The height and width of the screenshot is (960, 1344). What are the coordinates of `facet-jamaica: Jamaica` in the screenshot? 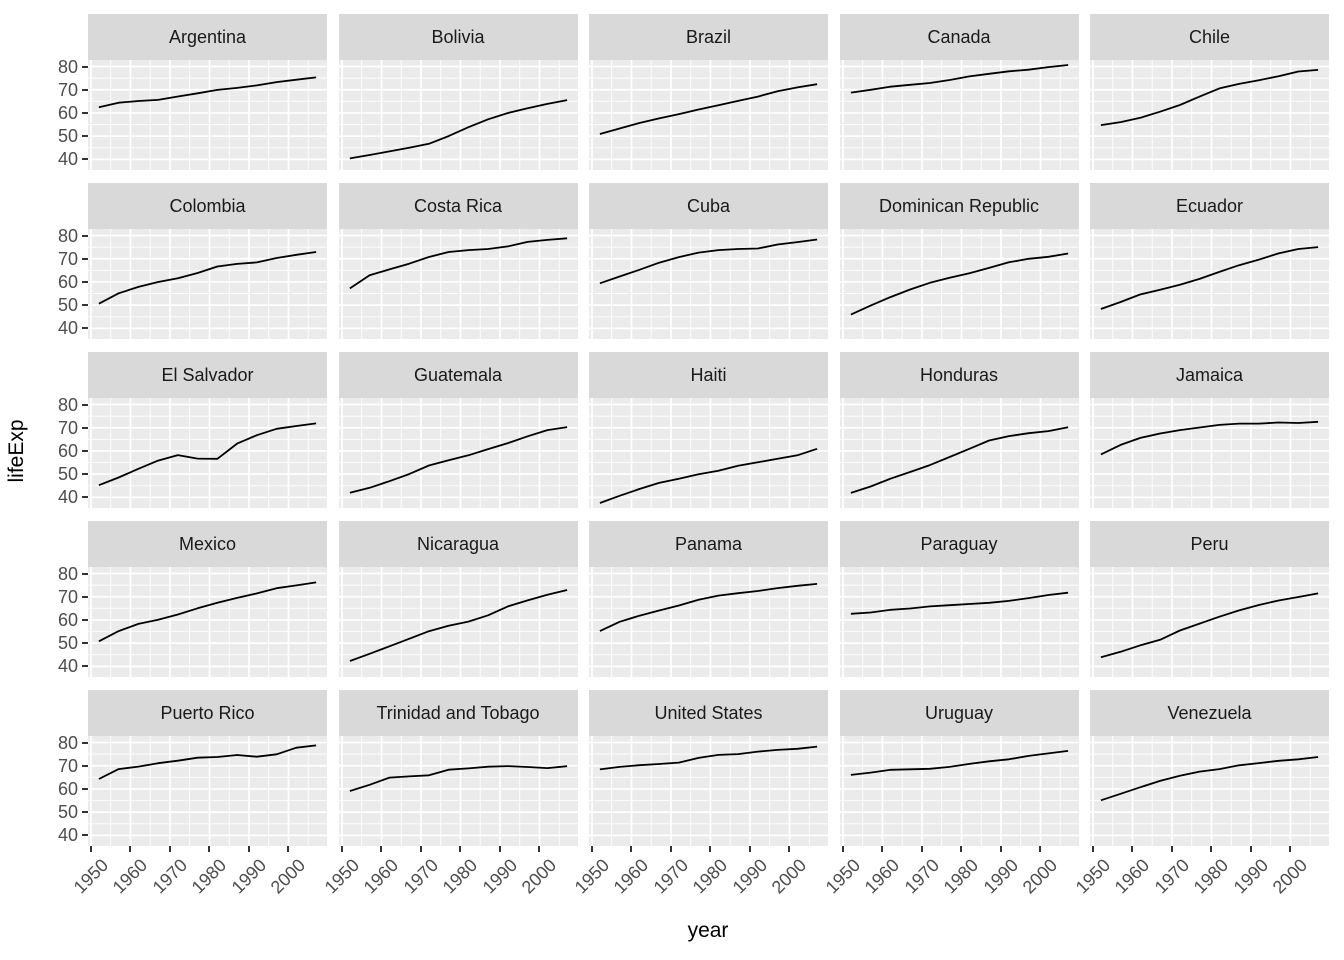 It's located at (1209, 430).